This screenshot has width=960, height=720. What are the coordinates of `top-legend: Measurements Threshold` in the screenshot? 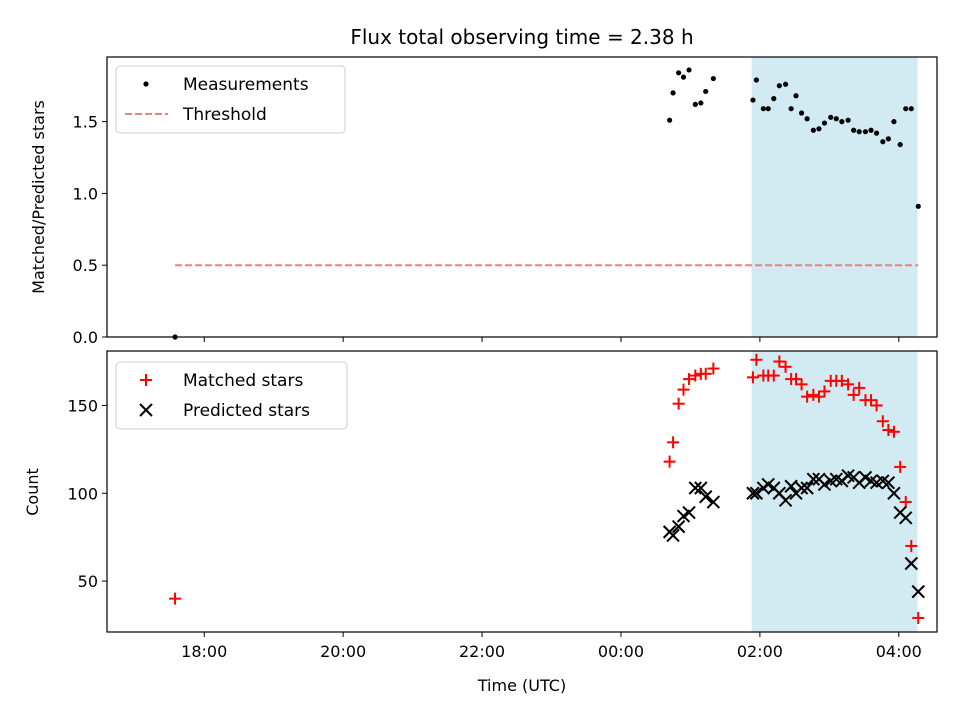 It's located at (230, 99).